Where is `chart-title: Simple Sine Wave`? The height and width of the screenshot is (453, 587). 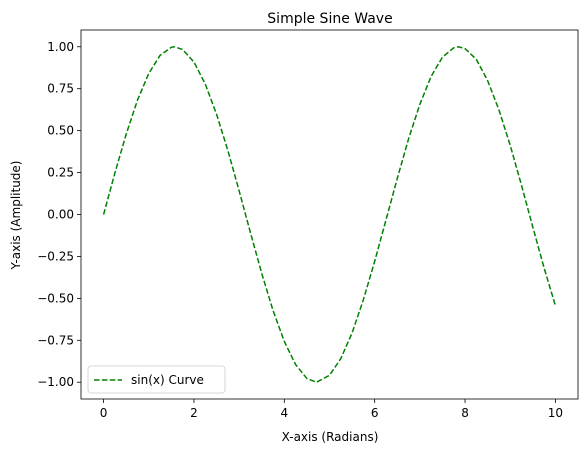
chart-title: Simple Sine Wave is located at coordinates (329, 19).